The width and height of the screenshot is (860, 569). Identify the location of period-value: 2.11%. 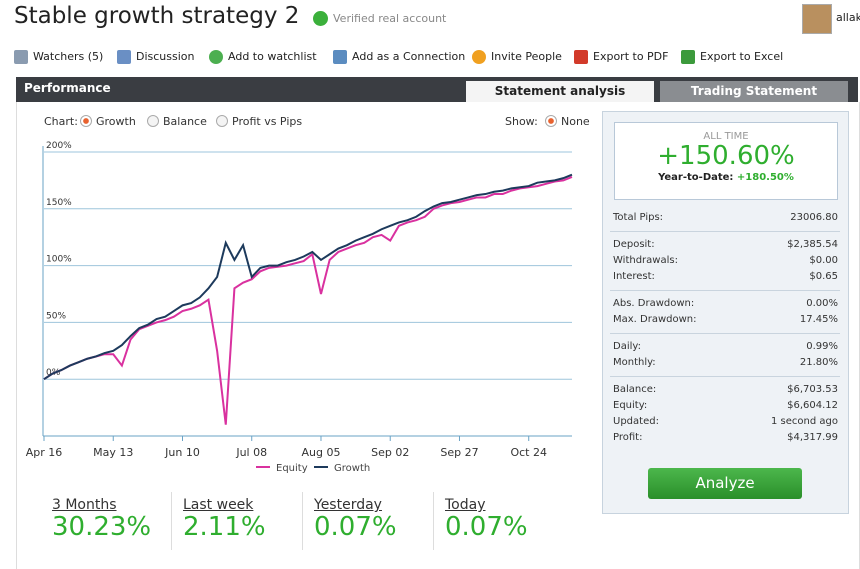
(224, 527).